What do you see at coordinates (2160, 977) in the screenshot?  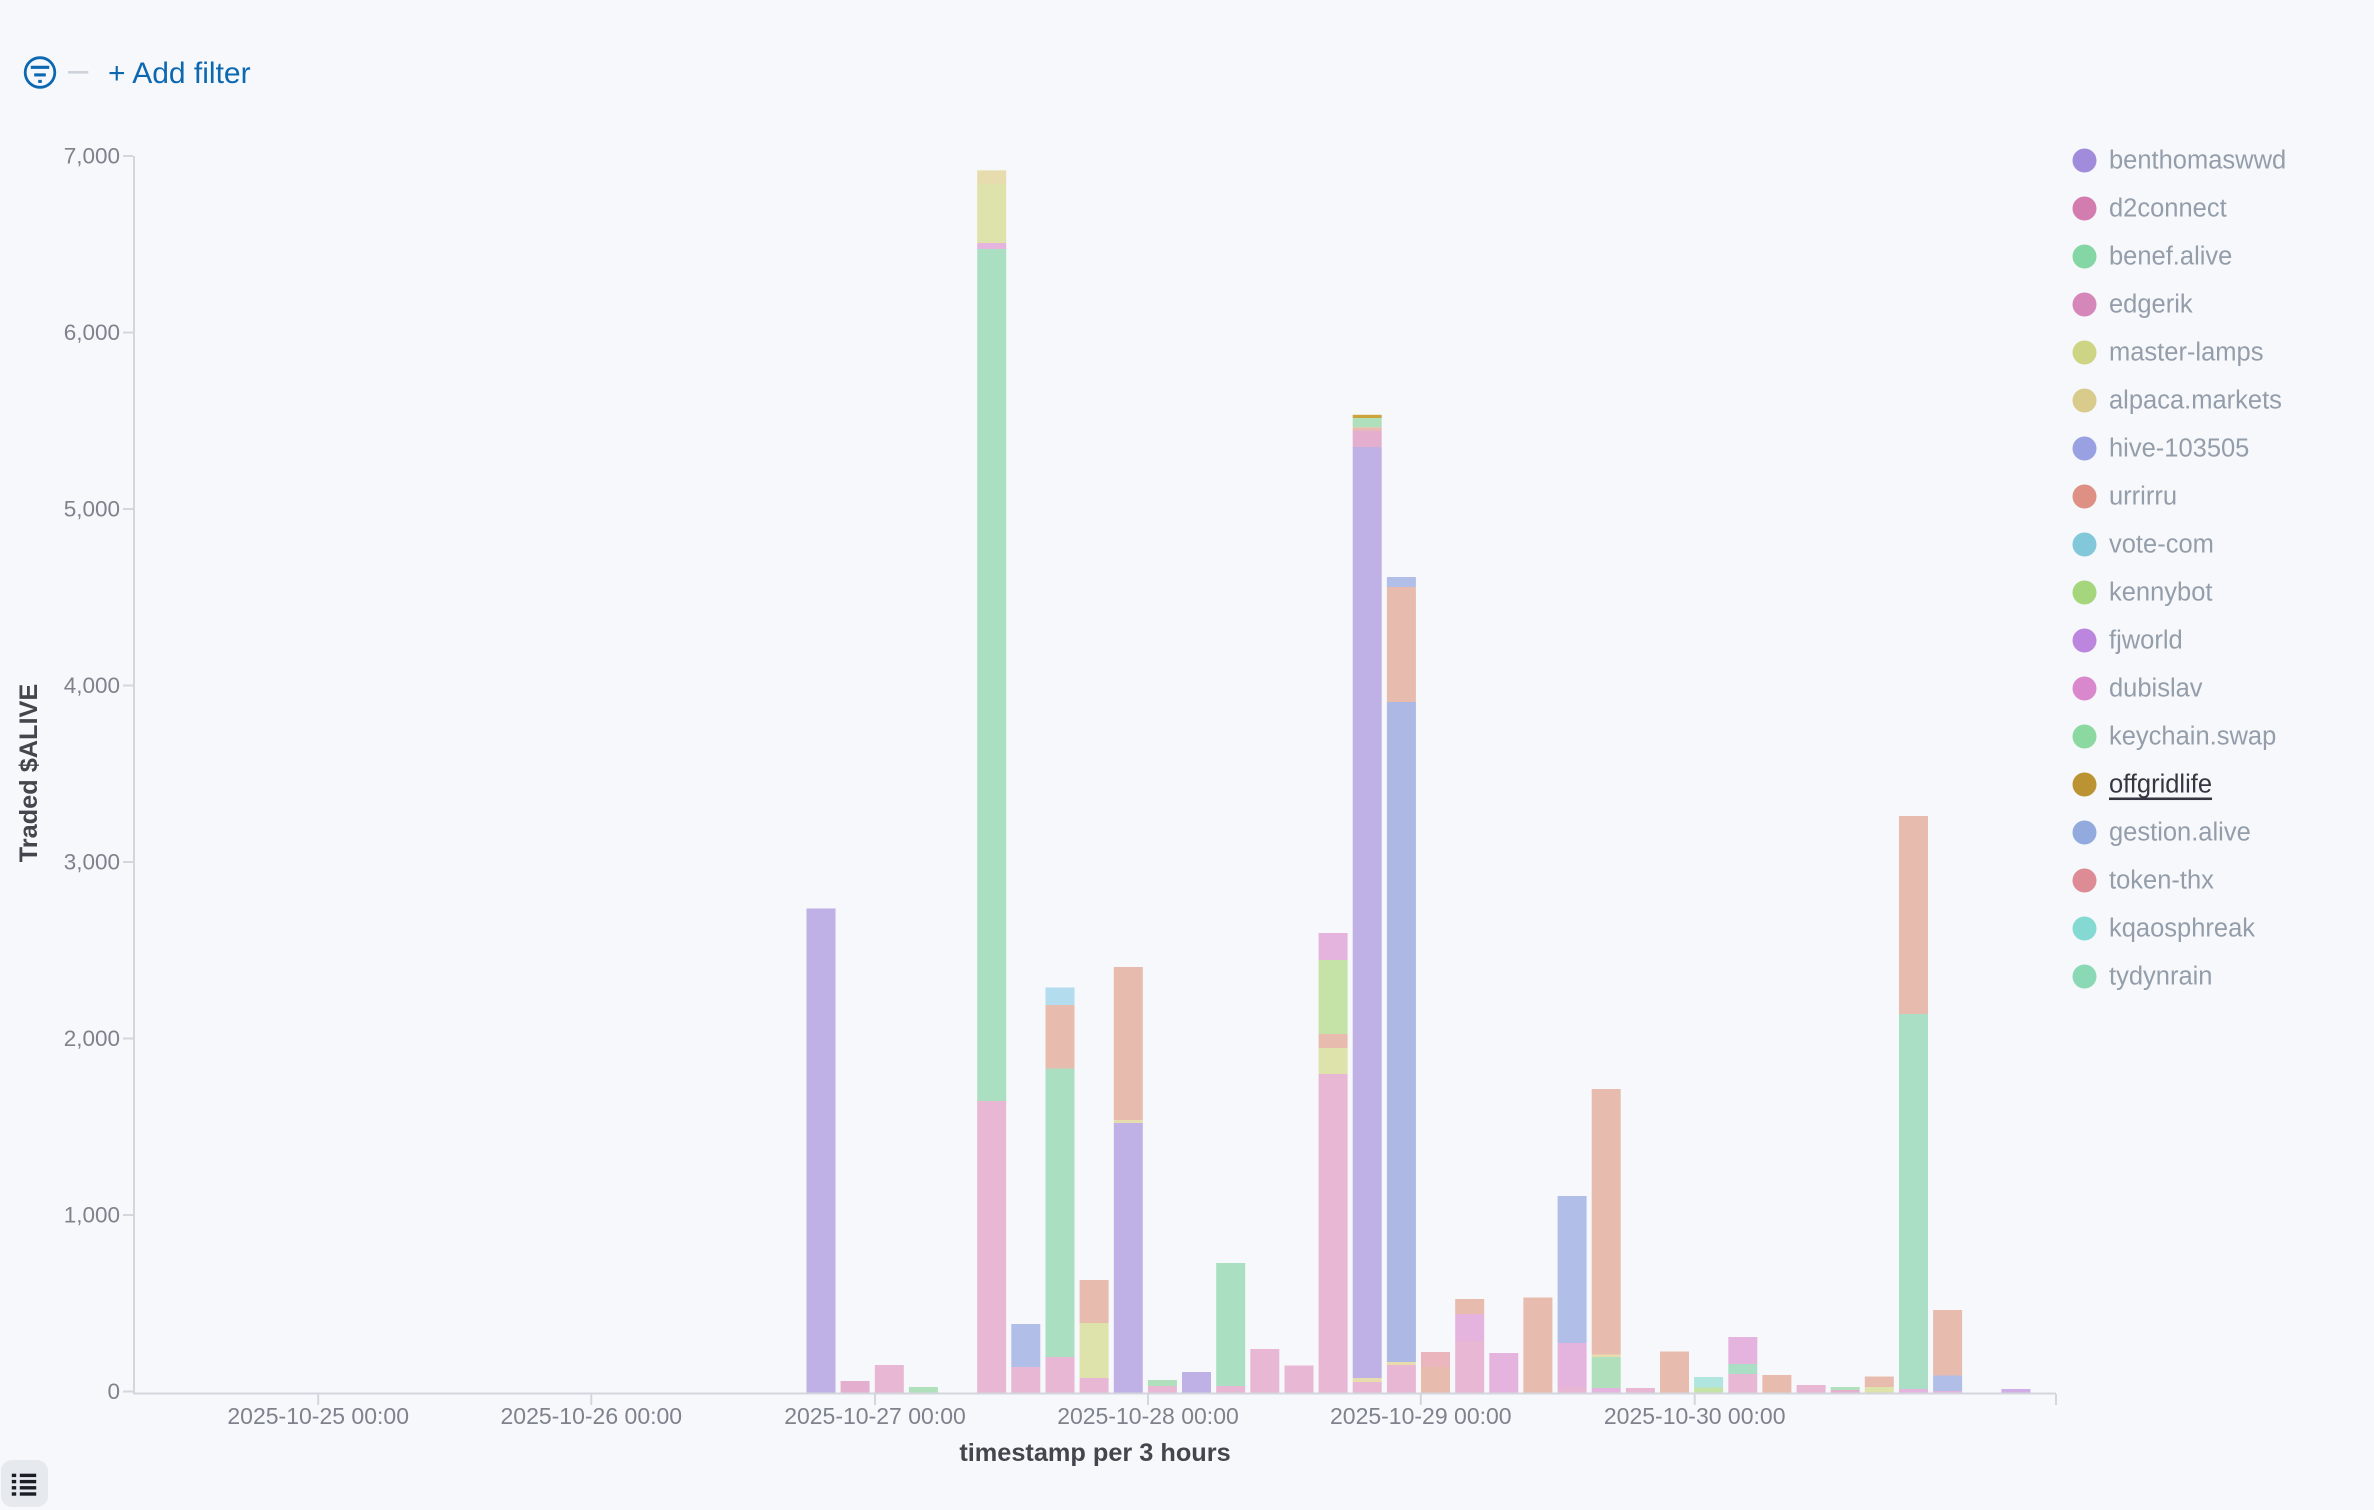 I see `svg-text: tydynrain` at bounding box center [2160, 977].